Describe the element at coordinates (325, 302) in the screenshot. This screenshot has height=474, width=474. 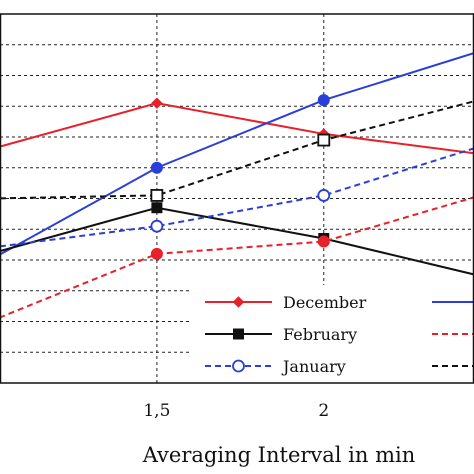
I see `legend-label: December` at that location.